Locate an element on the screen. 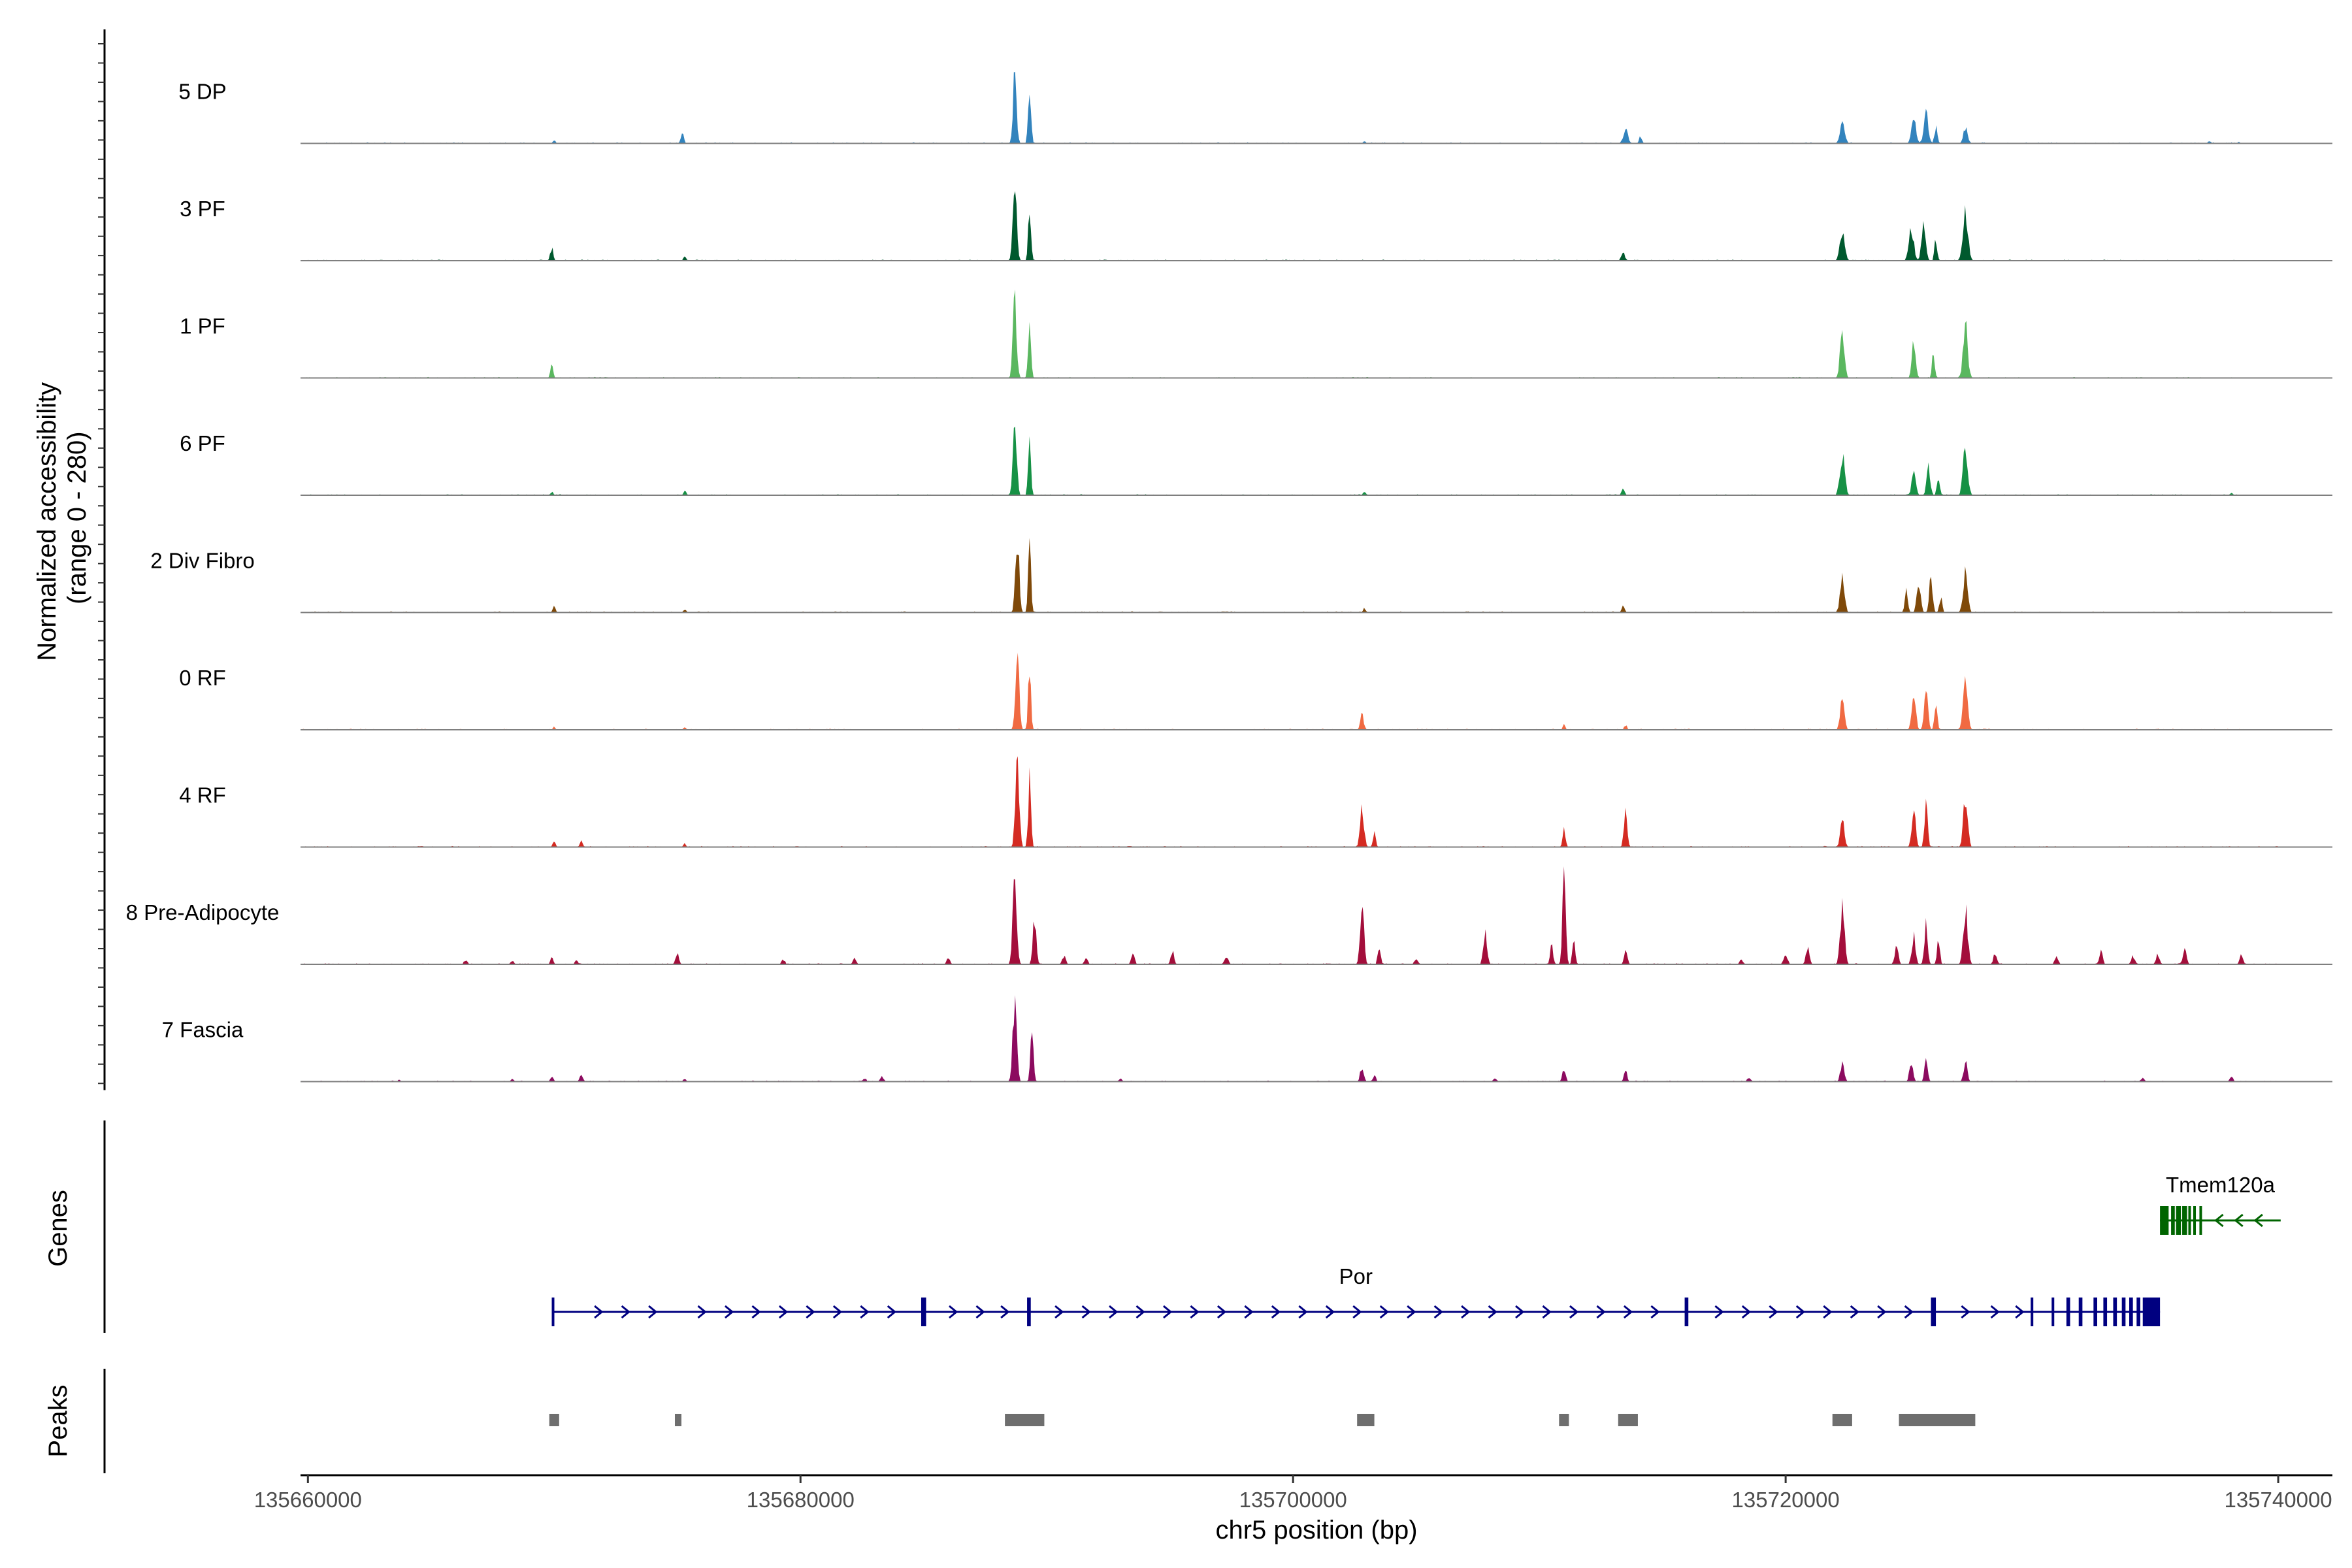  track-label: 5 DP is located at coordinates (202, 92).